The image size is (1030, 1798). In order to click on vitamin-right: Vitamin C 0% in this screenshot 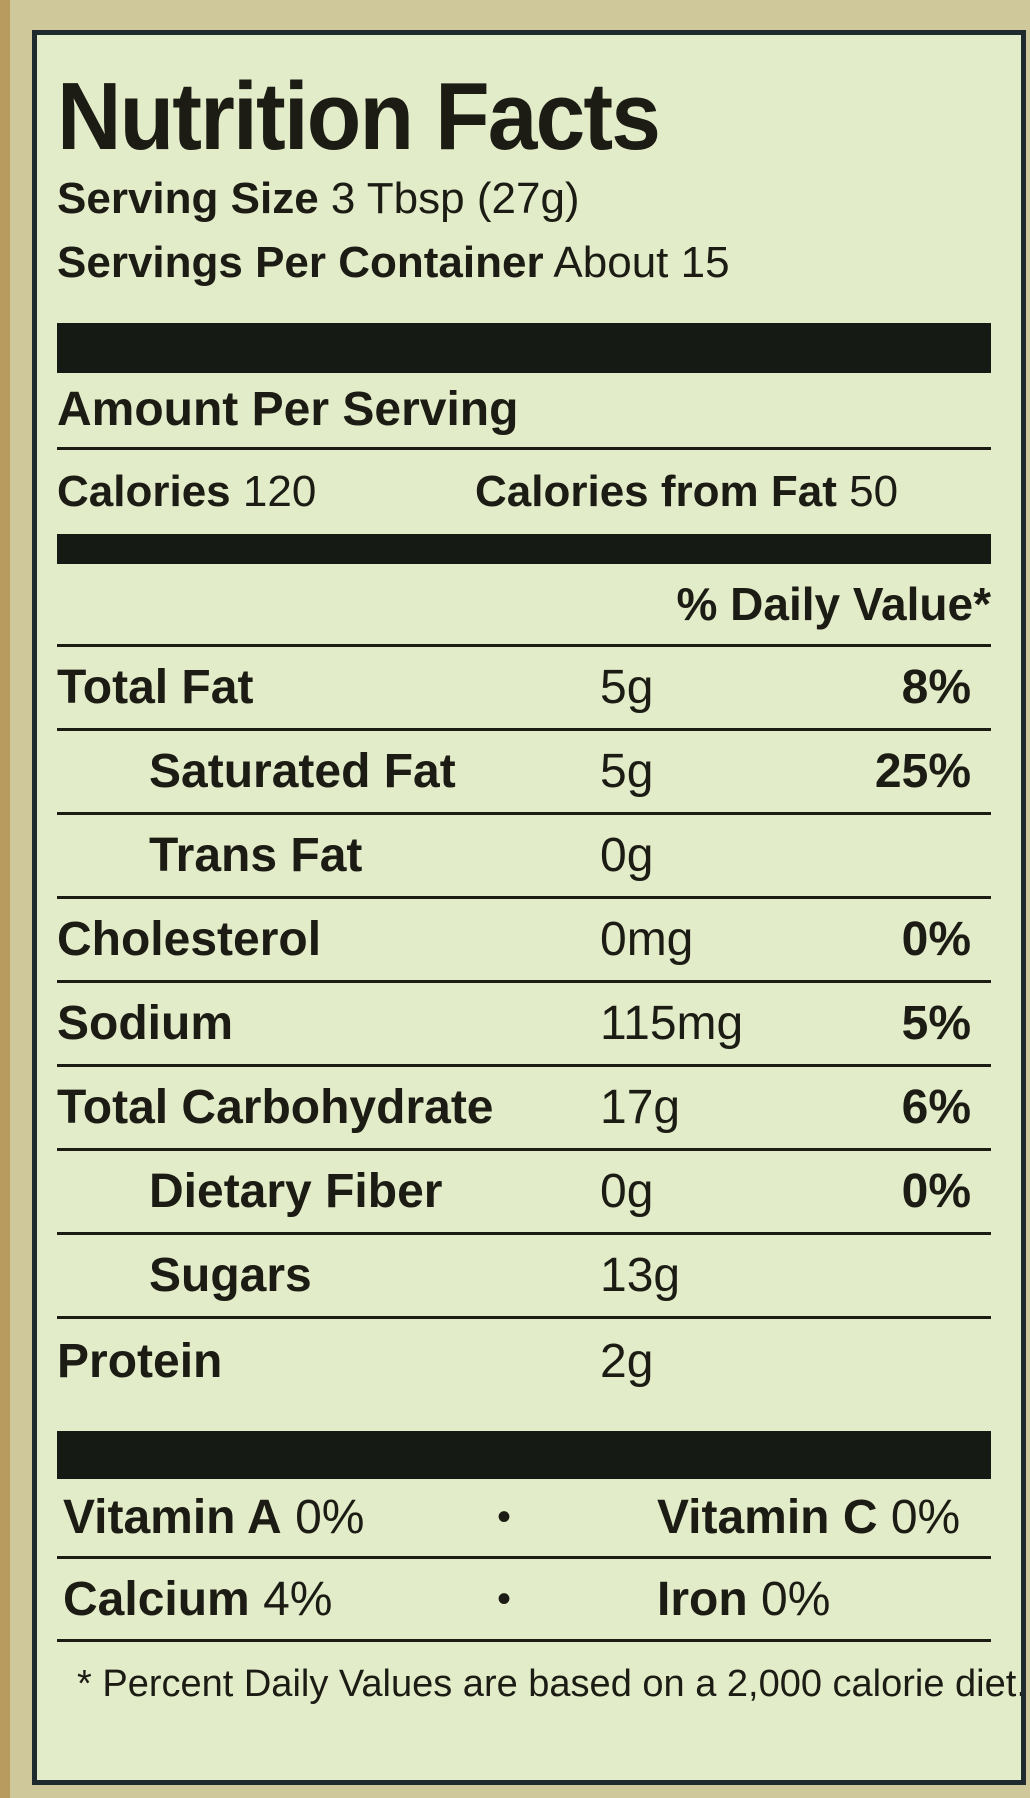, I will do `click(824, 1517)`.